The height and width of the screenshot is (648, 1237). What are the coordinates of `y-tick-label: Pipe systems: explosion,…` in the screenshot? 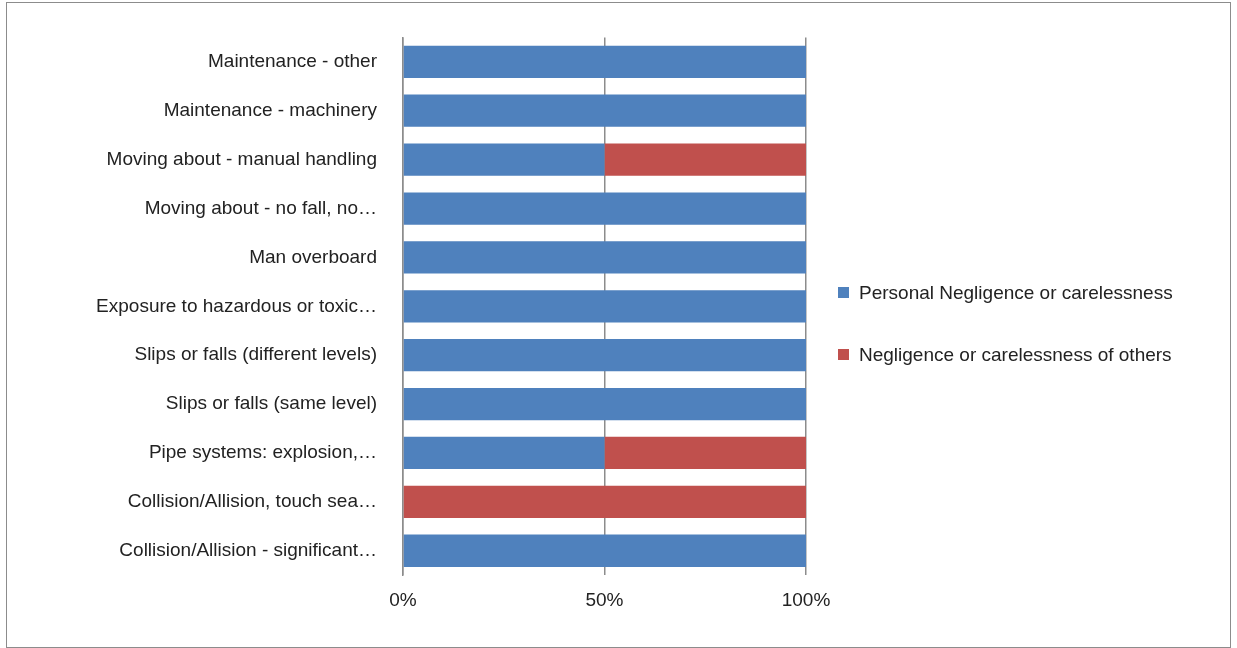 It's located at (262, 452).